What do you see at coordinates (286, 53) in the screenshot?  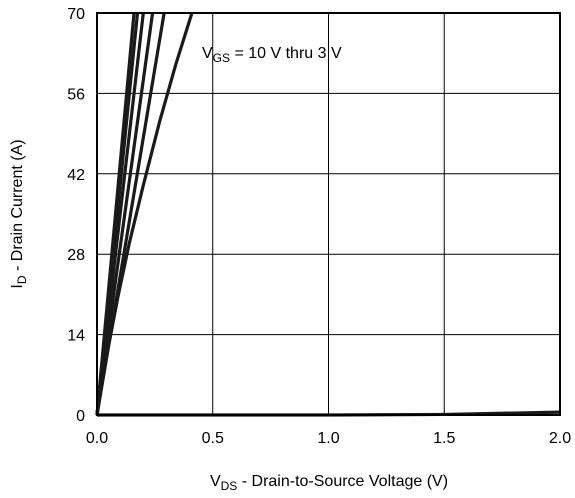 I see `annotation-rest: = 10 V thru 3 V` at bounding box center [286, 53].